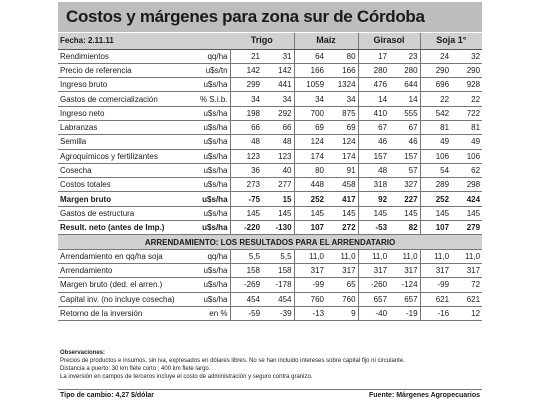 The width and height of the screenshot is (540, 405). What do you see at coordinates (310, 171) in the screenshot?
I see `value-cell: 80` at bounding box center [310, 171].